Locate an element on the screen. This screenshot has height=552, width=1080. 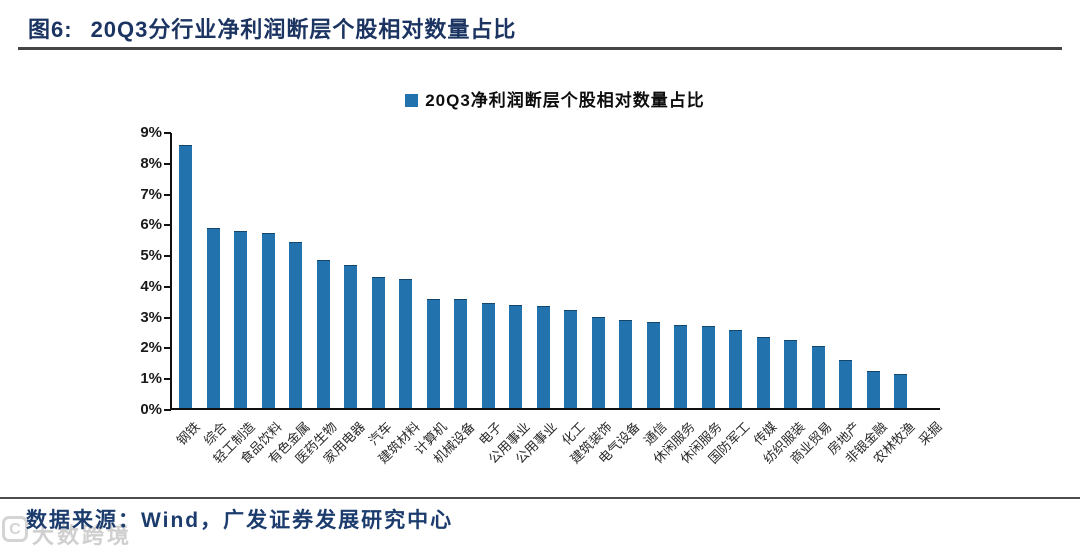
legend-swatch-icon is located at coordinates (412, 100).